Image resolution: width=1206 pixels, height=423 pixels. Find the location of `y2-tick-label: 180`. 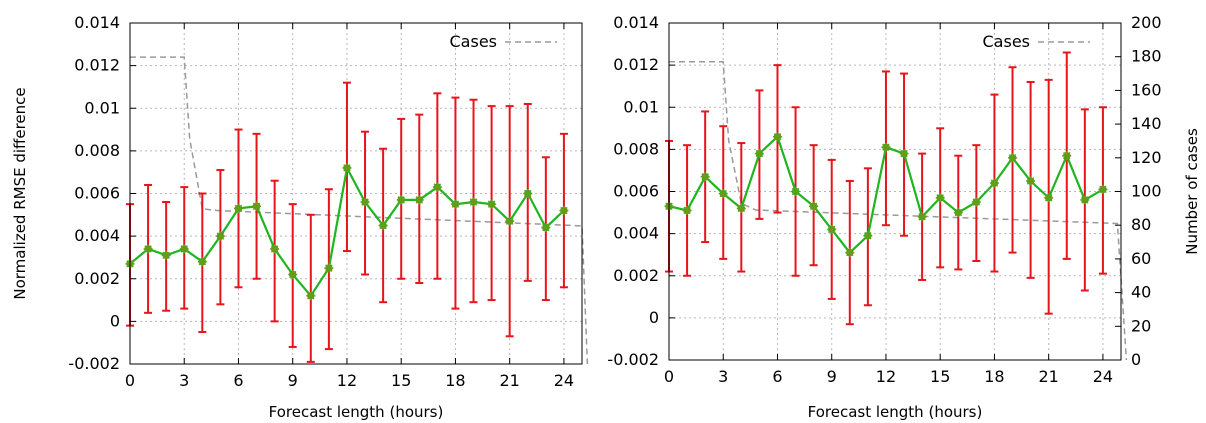

y2-tick-label: 180 is located at coordinates (1146, 56).